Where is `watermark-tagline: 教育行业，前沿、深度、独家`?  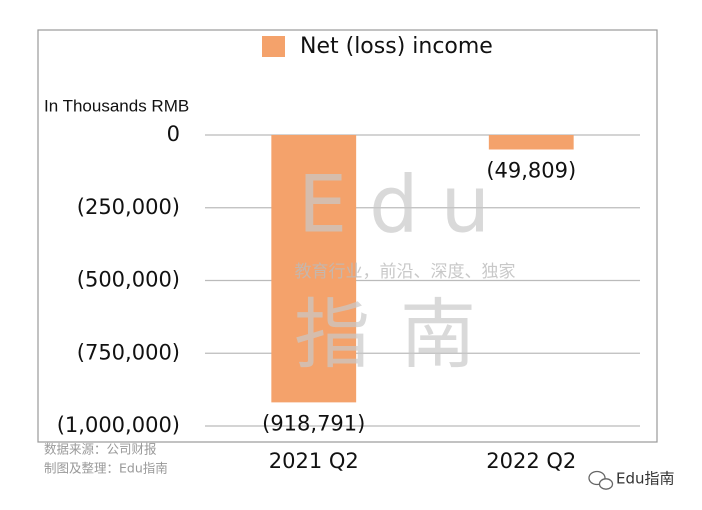
watermark-tagline: 教育行业，前沿、深度、独家 is located at coordinates (405, 272).